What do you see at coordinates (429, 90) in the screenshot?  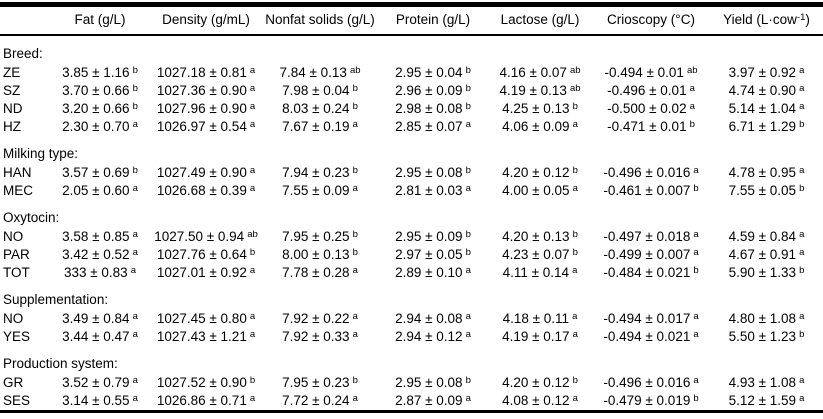 I see `cell-value: 2.96 ± 0.09` at bounding box center [429, 90].